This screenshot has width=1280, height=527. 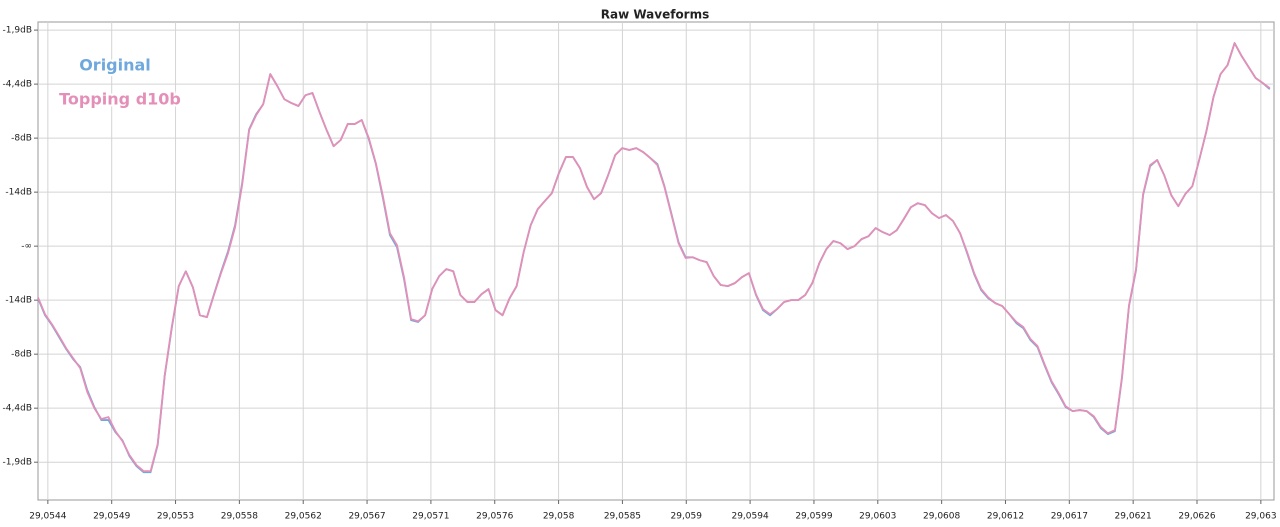 What do you see at coordinates (239, 517) in the screenshot?
I see `x-tick-label: 29,0558` at bounding box center [239, 517].